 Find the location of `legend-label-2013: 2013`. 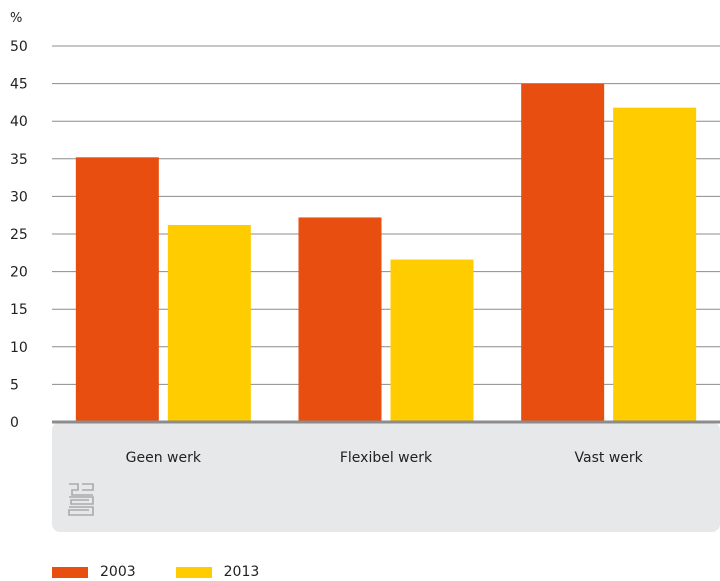

legend-label-2013: 2013 is located at coordinates (241, 572).